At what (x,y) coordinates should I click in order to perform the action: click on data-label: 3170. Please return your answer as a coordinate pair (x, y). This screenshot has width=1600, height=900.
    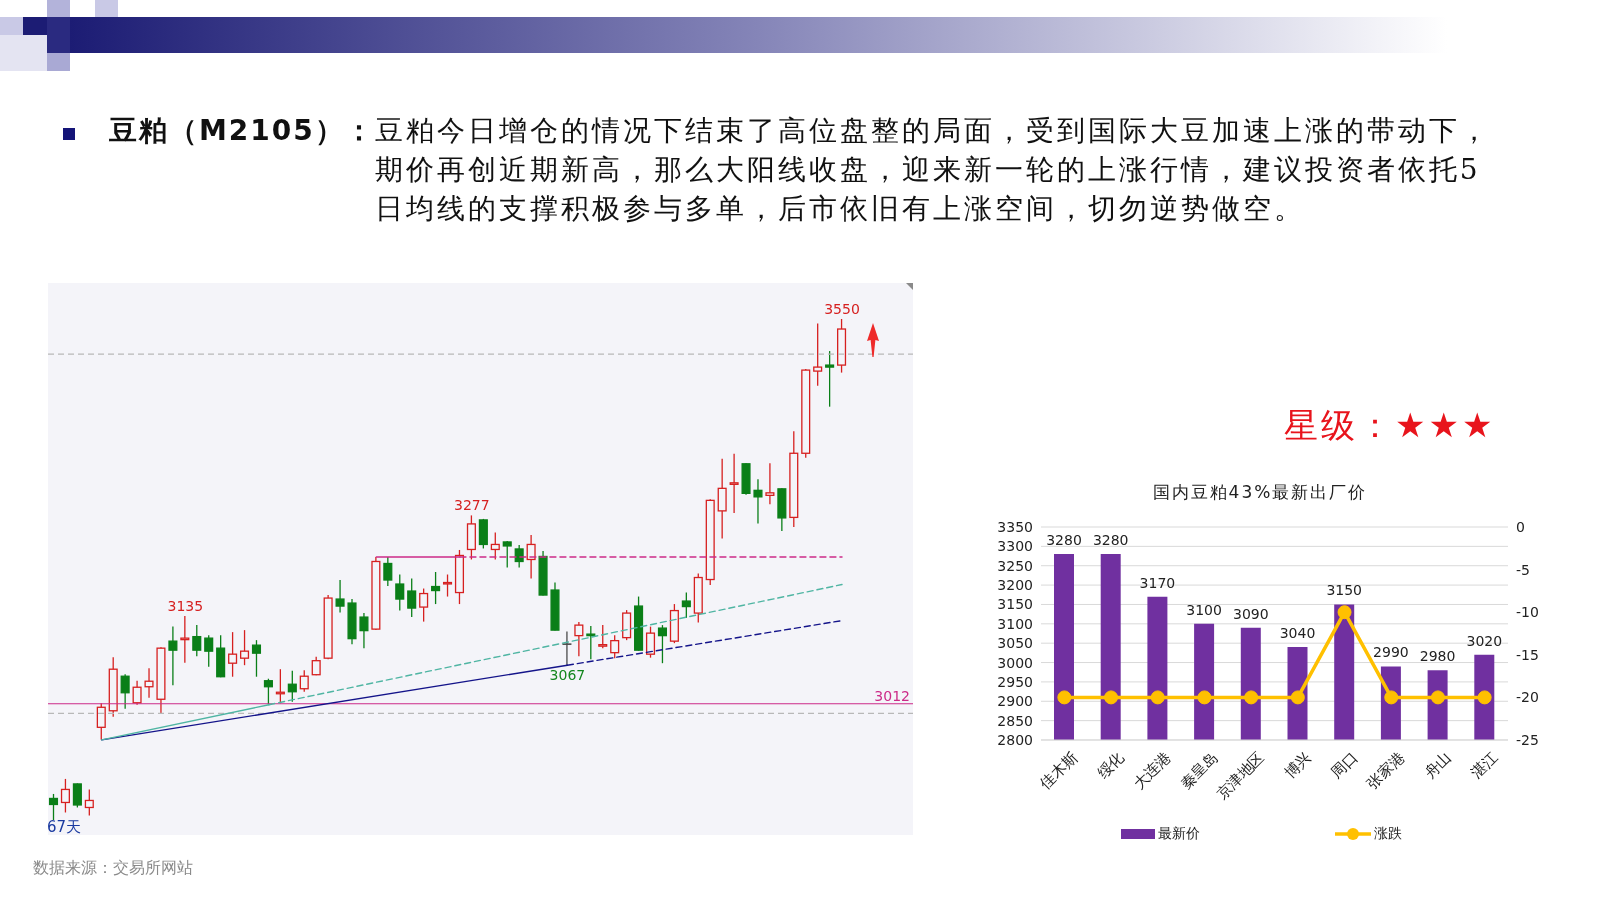
    Looking at the image, I should click on (1157, 582).